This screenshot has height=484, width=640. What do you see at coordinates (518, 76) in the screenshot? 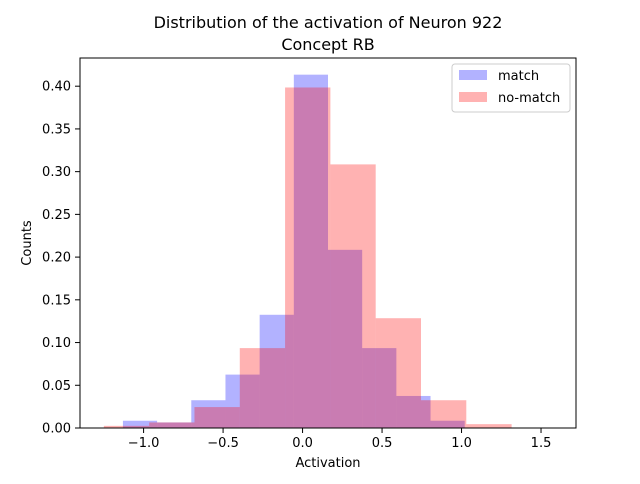
I see `legend-label-match: match` at bounding box center [518, 76].